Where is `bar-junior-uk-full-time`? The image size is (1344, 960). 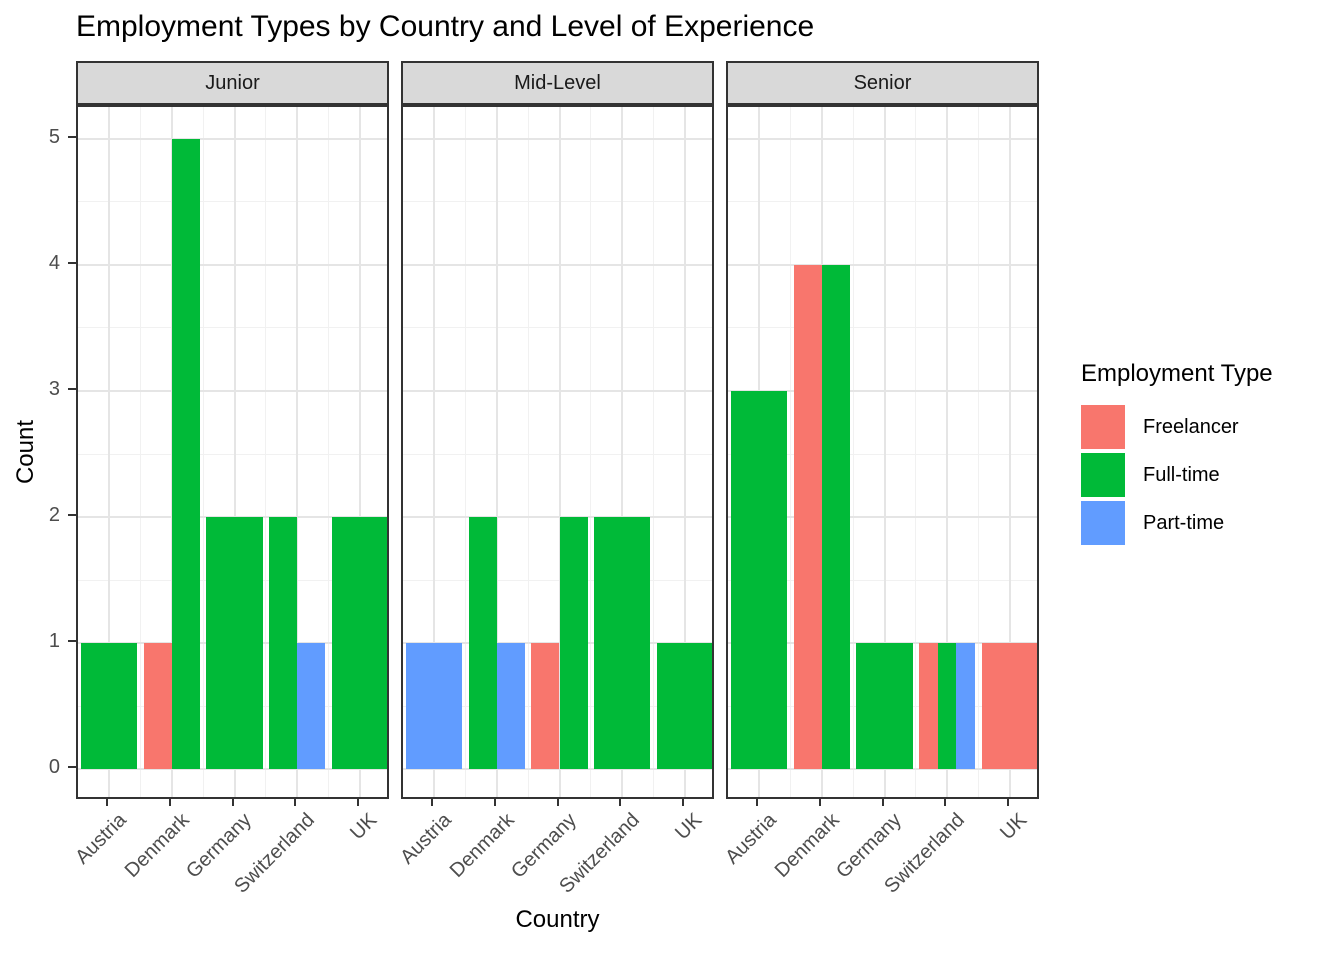
bar-junior-uk-full-time is located at coordinates (359, 643).